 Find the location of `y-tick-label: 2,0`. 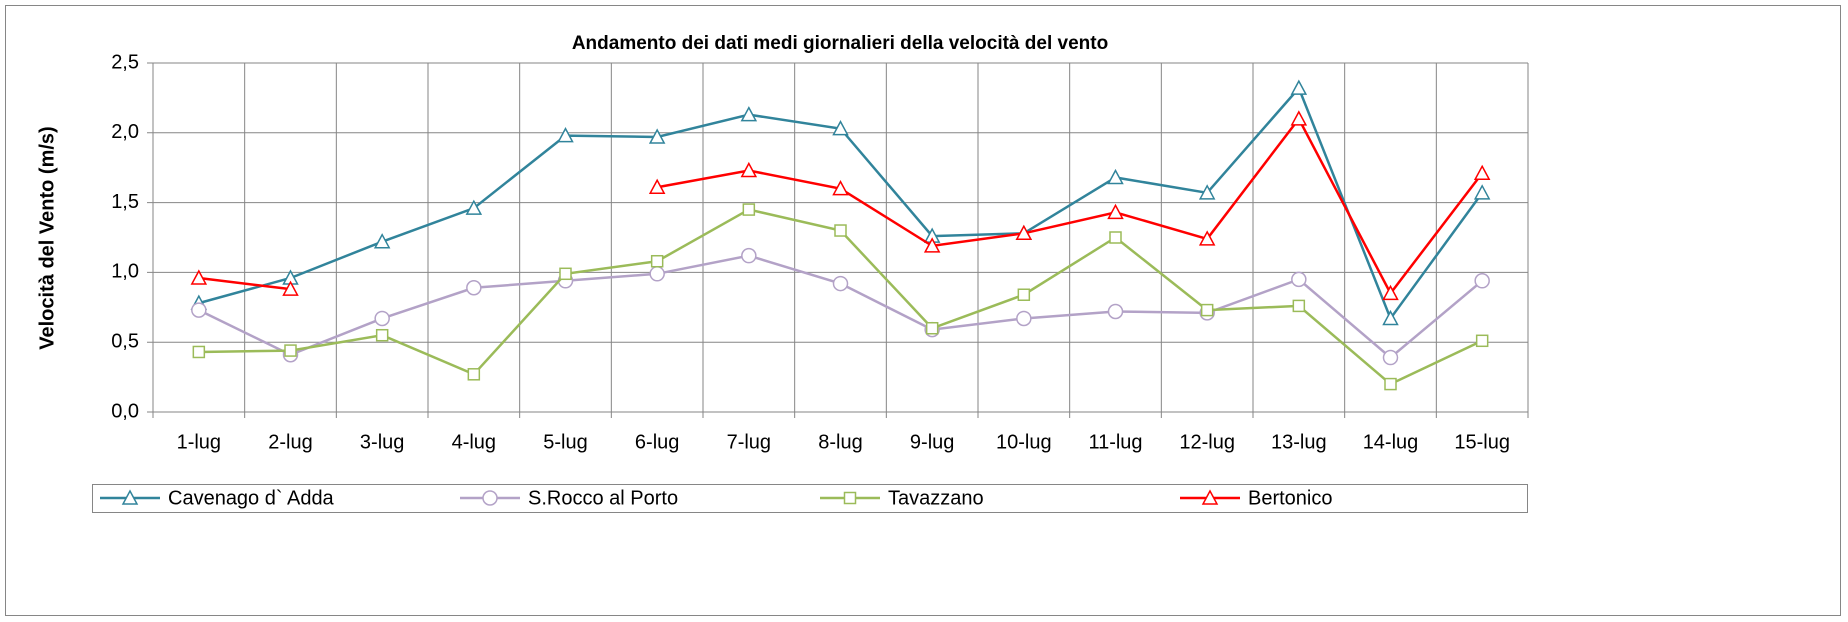

y-tick-label: 2,0 is located at coordinates (125, 132).